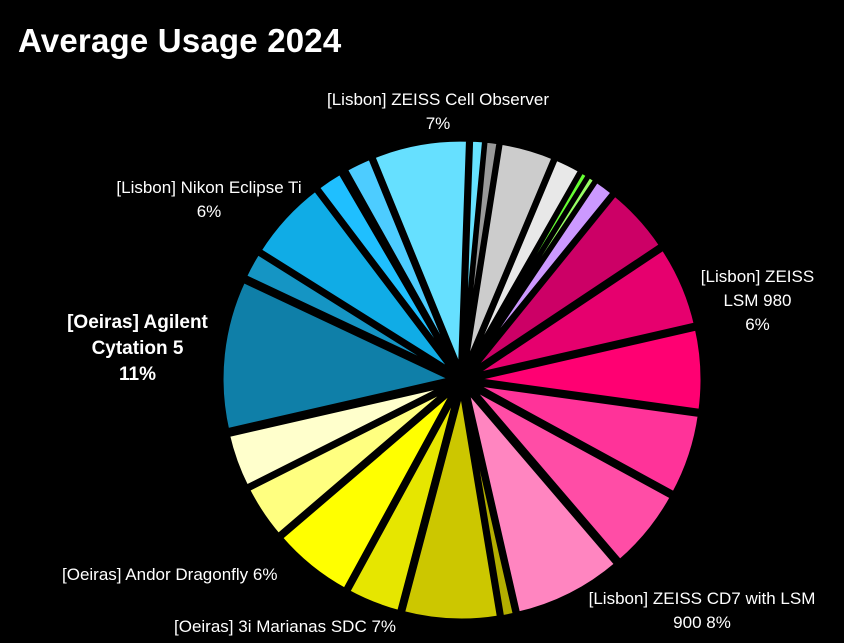 The image size is (844, 643). What do you see at coordinates (209, 199) in the screenshot?
I see `label-nikon-eclipse: [Lisbon] Nikon Eclipse Ti 6%` at bounding box center [209, 199].